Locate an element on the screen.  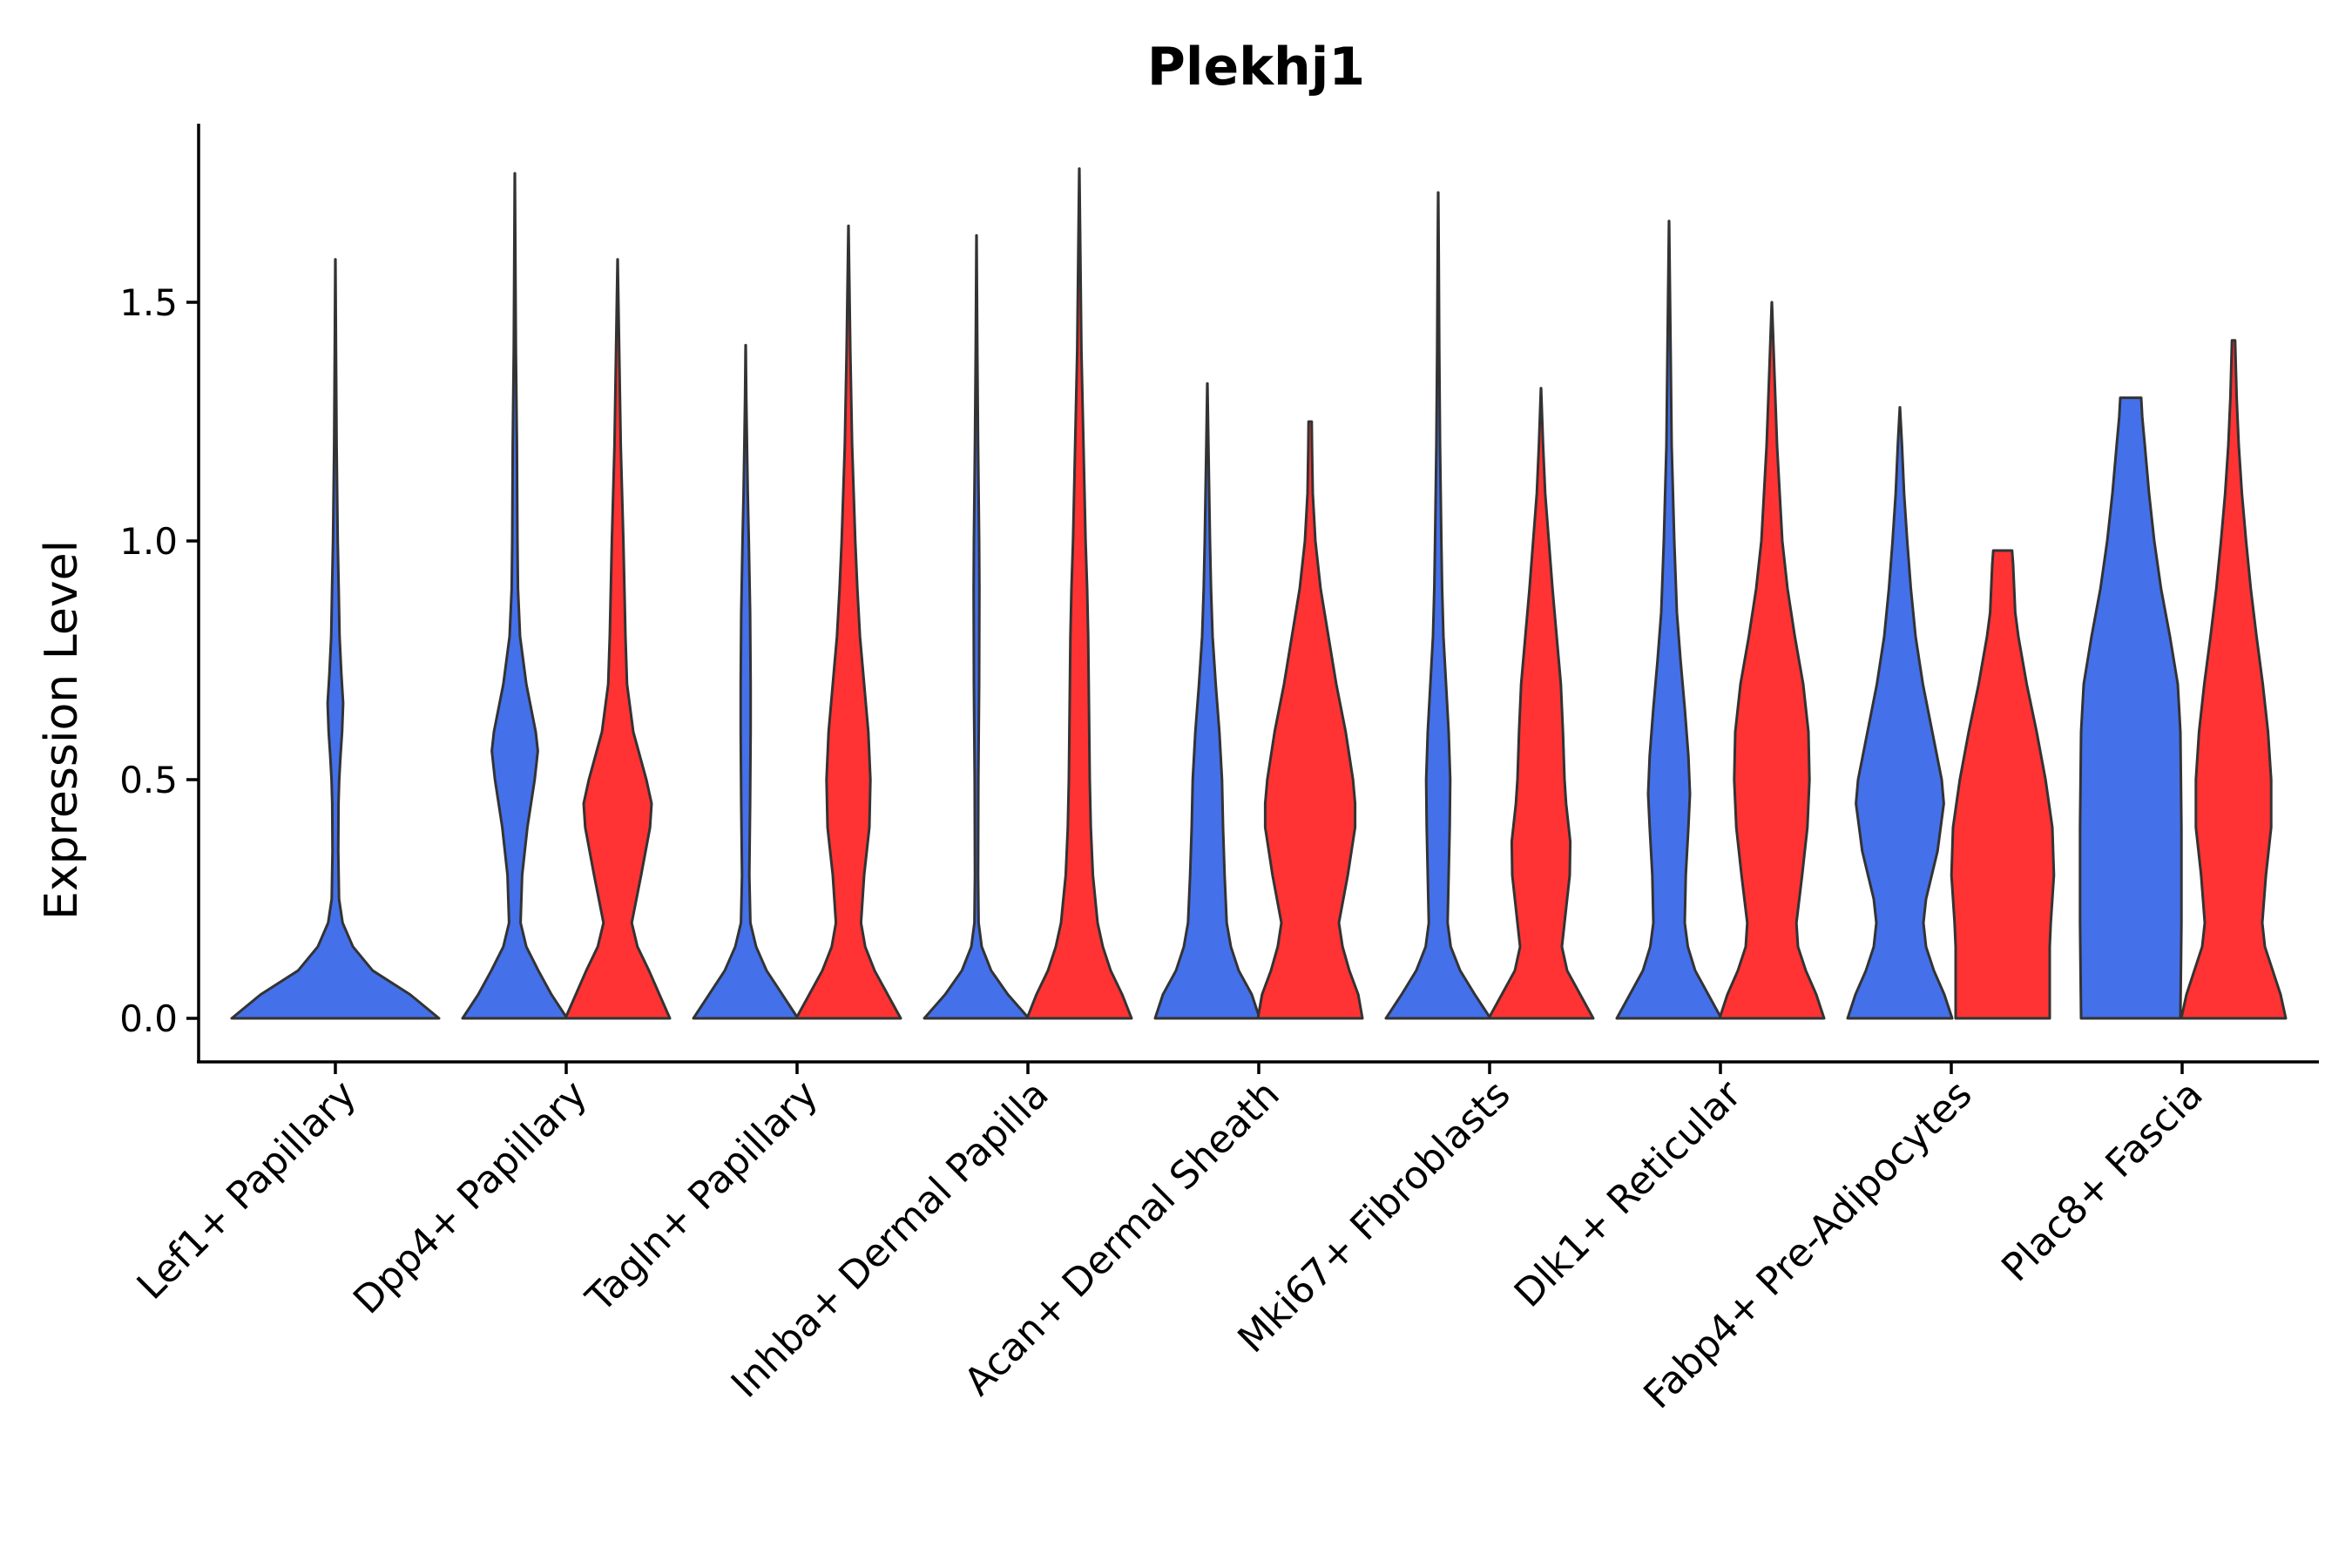
x-tick-label: Plac8+ Fascia is located at coordinates (2102, 1182).